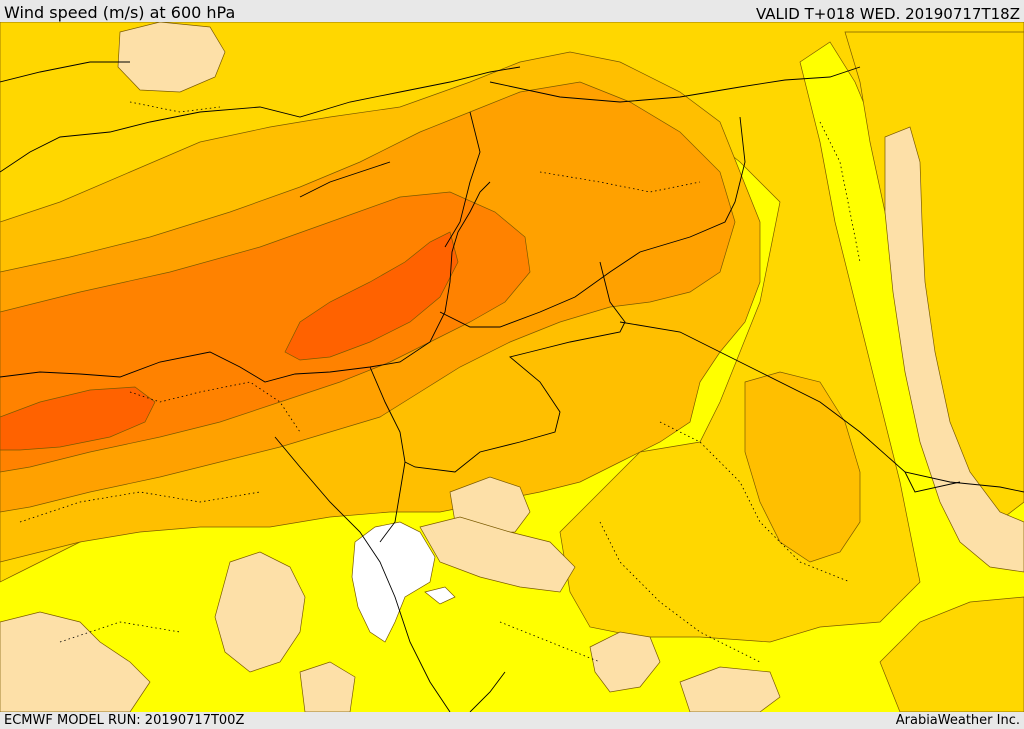 The image size is (1024, 729). What do you see at coordinates (120, 12) in the screenshot?
I see `map-title: Wind speed (m/s) at 600 hPa` at bounding box center [120, 12].